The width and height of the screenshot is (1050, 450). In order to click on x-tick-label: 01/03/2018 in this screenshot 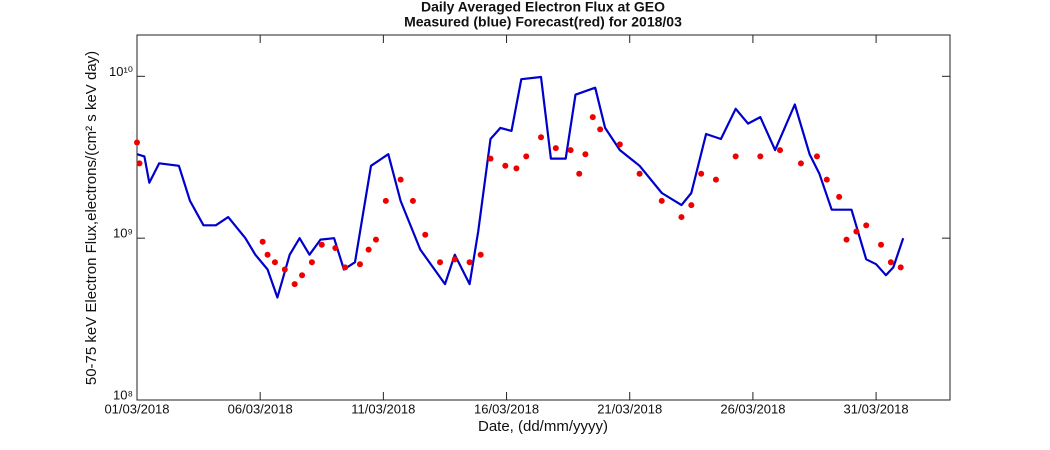, I will do `click(136, 408)`.